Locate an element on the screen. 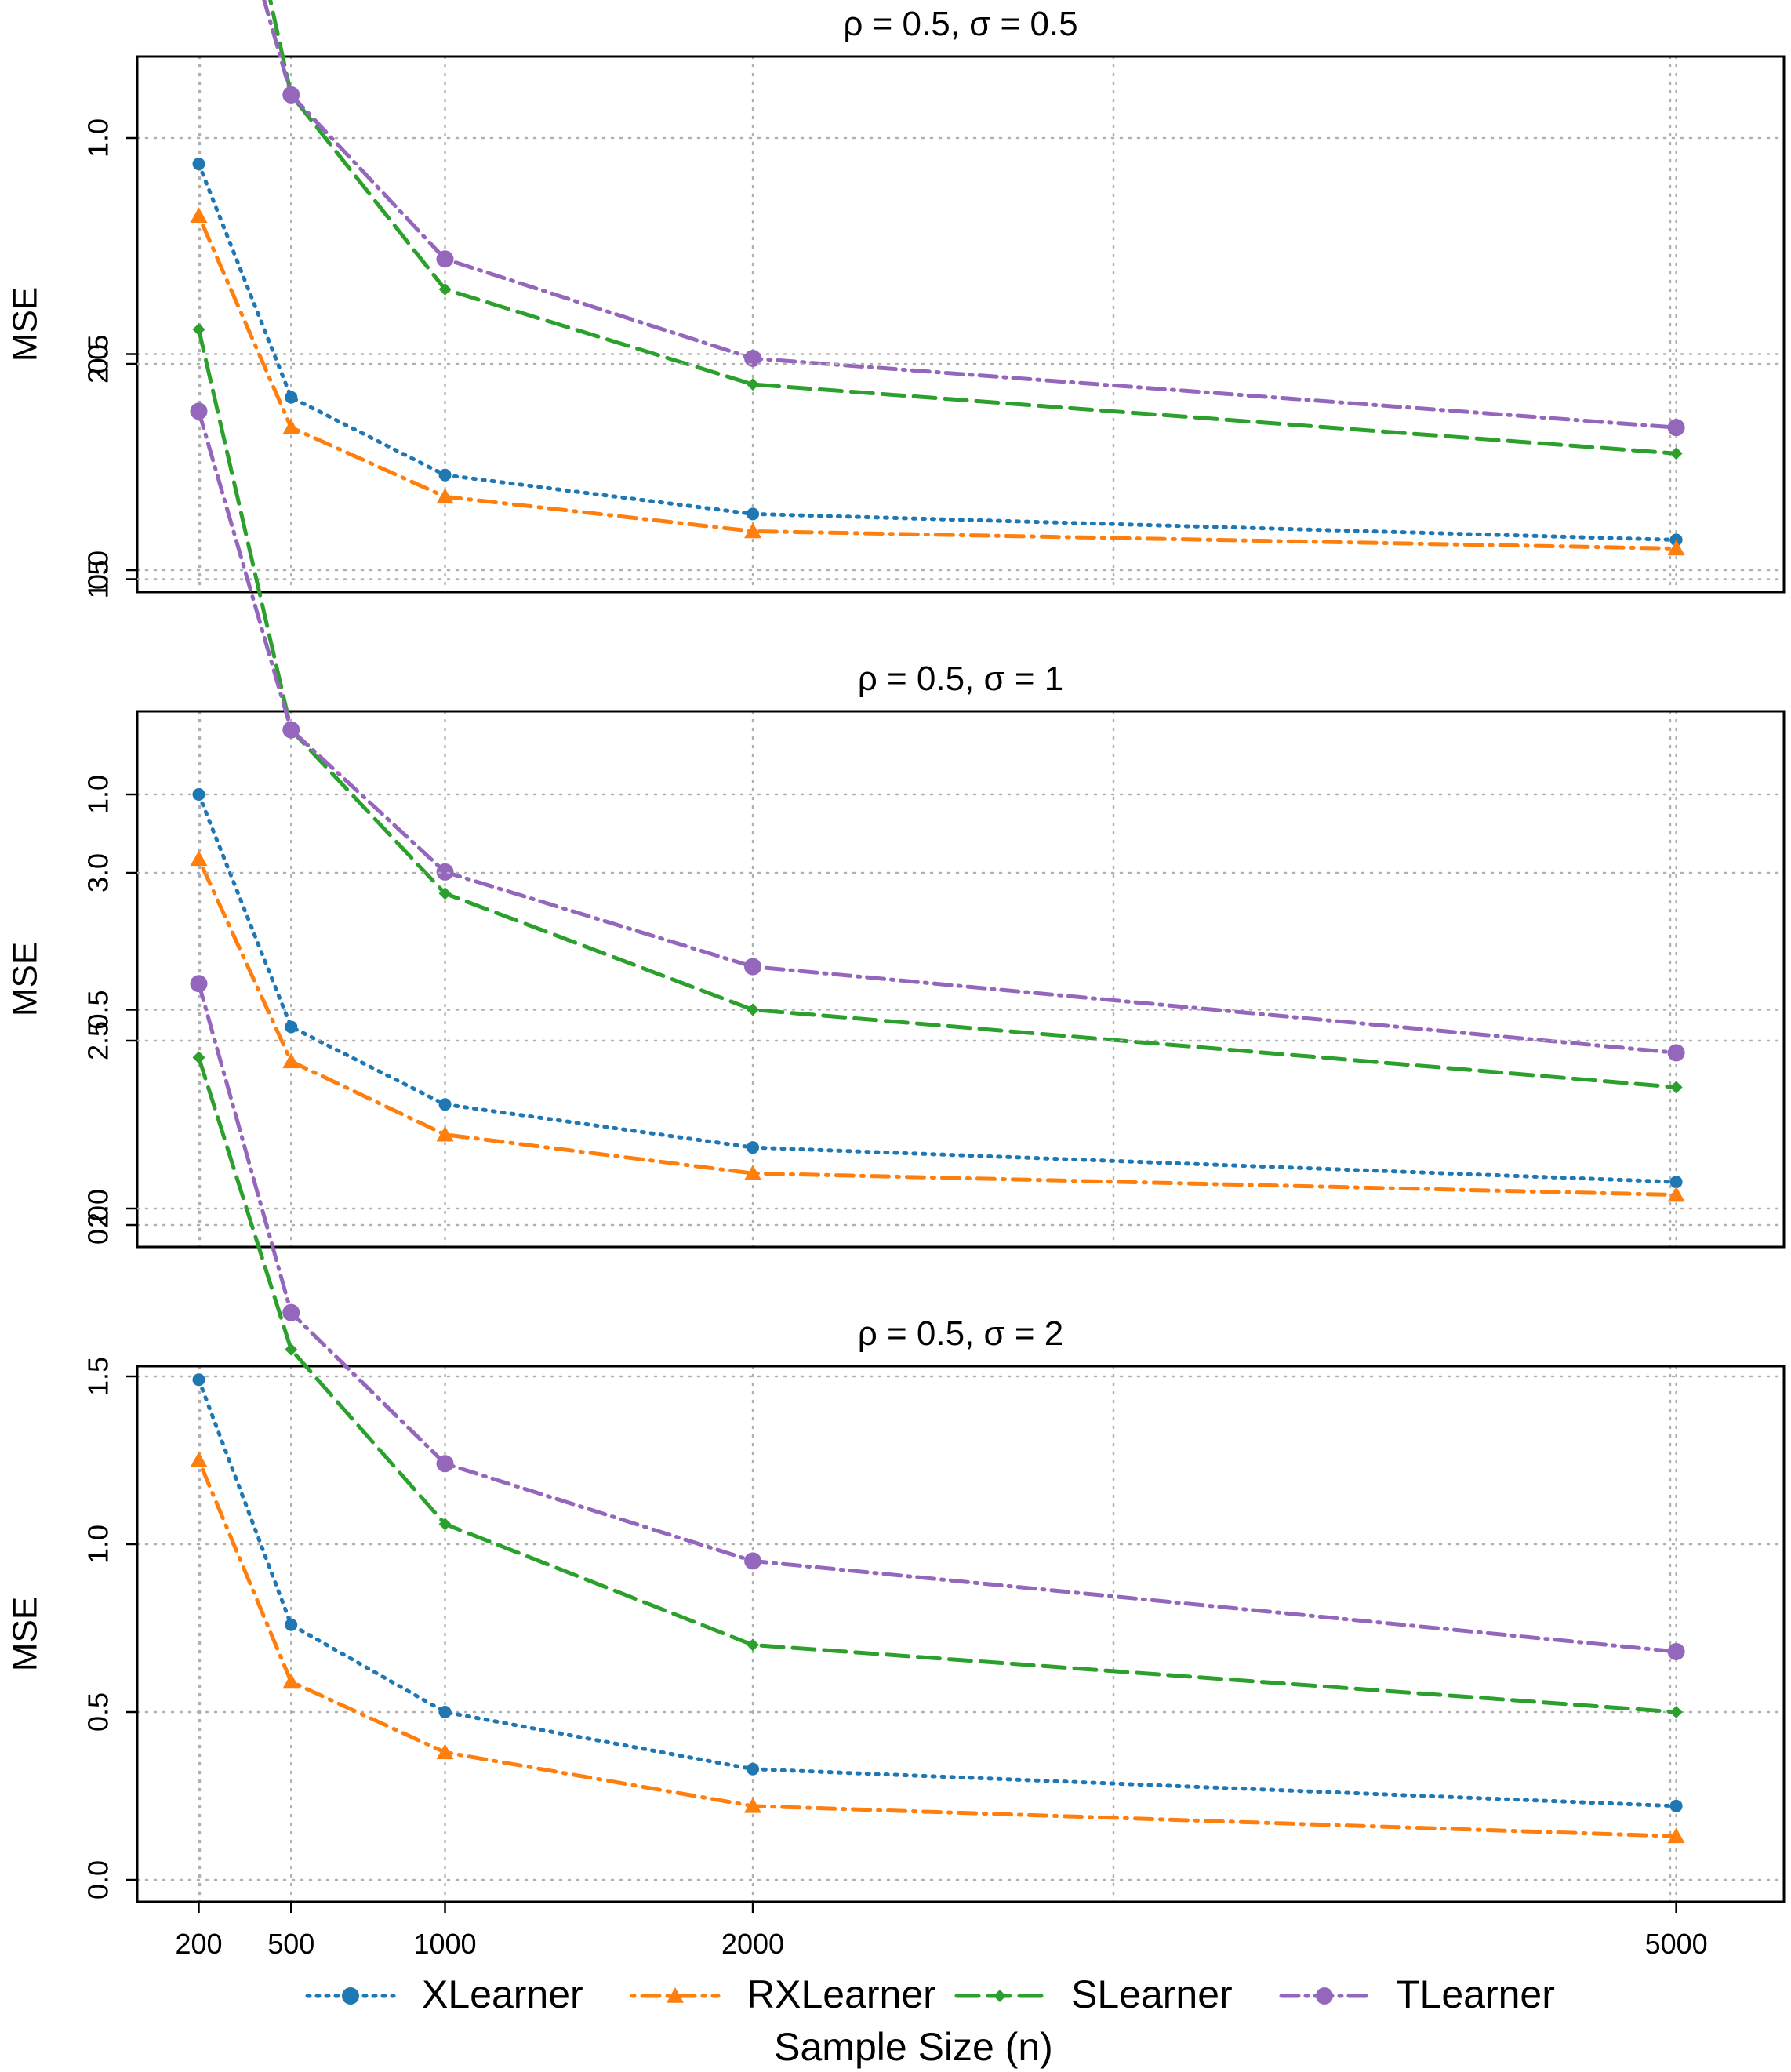  y-tick-label: 2.0 is located at coordinates (98, 1208).